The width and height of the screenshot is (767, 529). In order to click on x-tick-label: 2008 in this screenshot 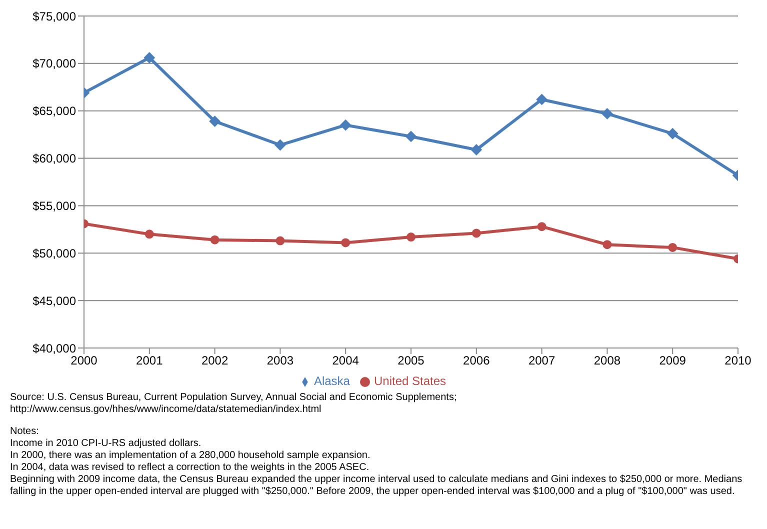, I will do `click(607, 361)`.